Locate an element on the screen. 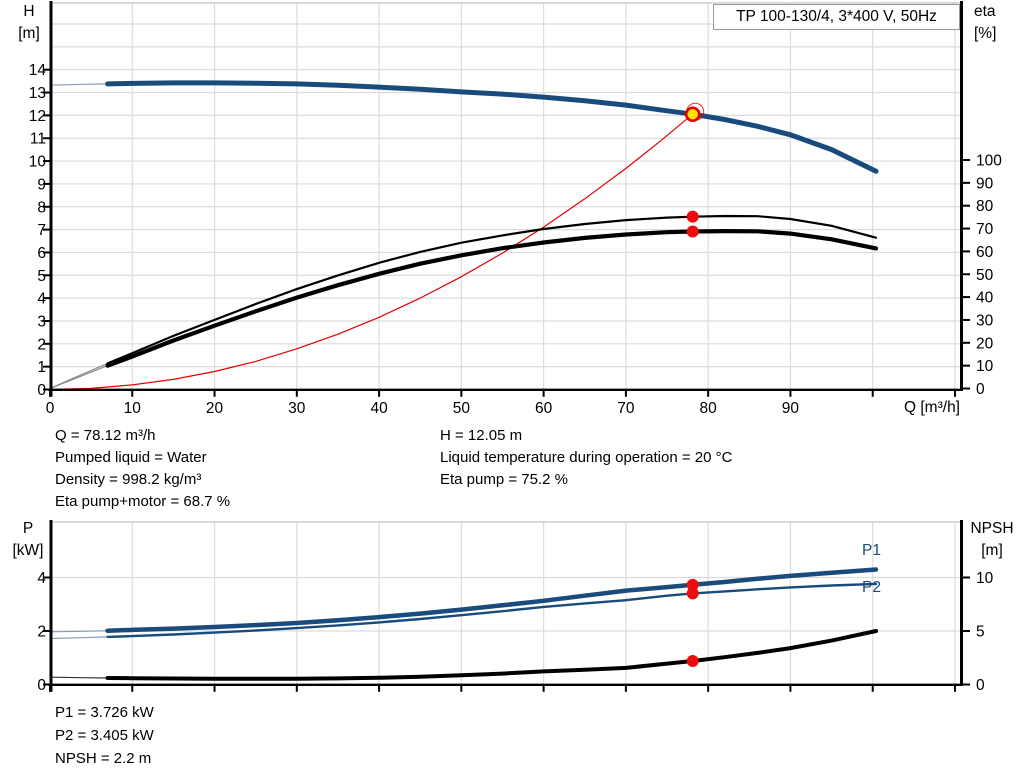 Image resolution: width=1024 pixels, height=781 pixels. info-p1: P1 = 3.726 kW is located at coordinates (104, 712).